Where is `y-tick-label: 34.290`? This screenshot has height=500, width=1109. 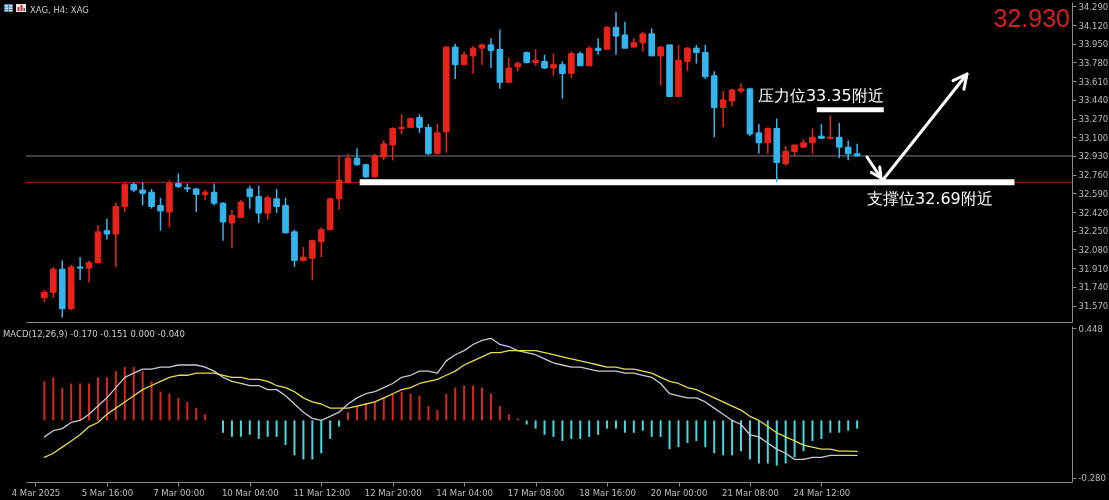
y-tick-label: 34.290 is located at coordinates (1093, 6).